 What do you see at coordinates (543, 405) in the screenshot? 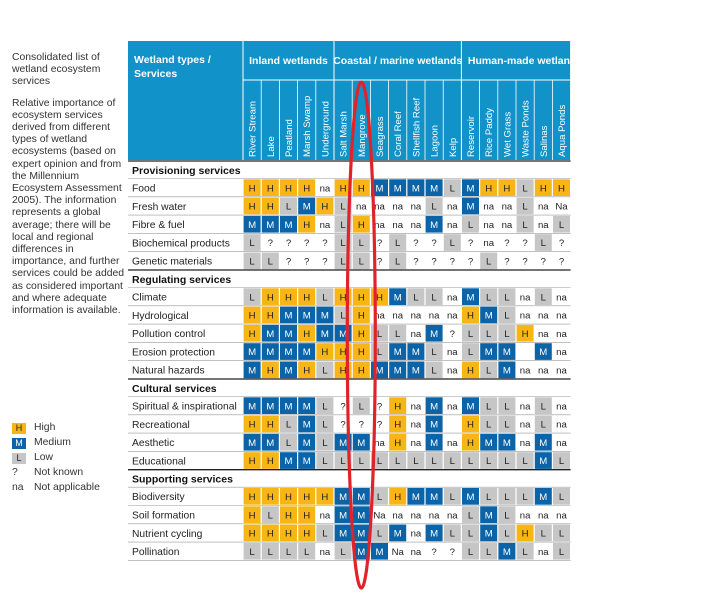
I see `cell-spiritual-inspirational-salinas` at bounding box center [543, 405].